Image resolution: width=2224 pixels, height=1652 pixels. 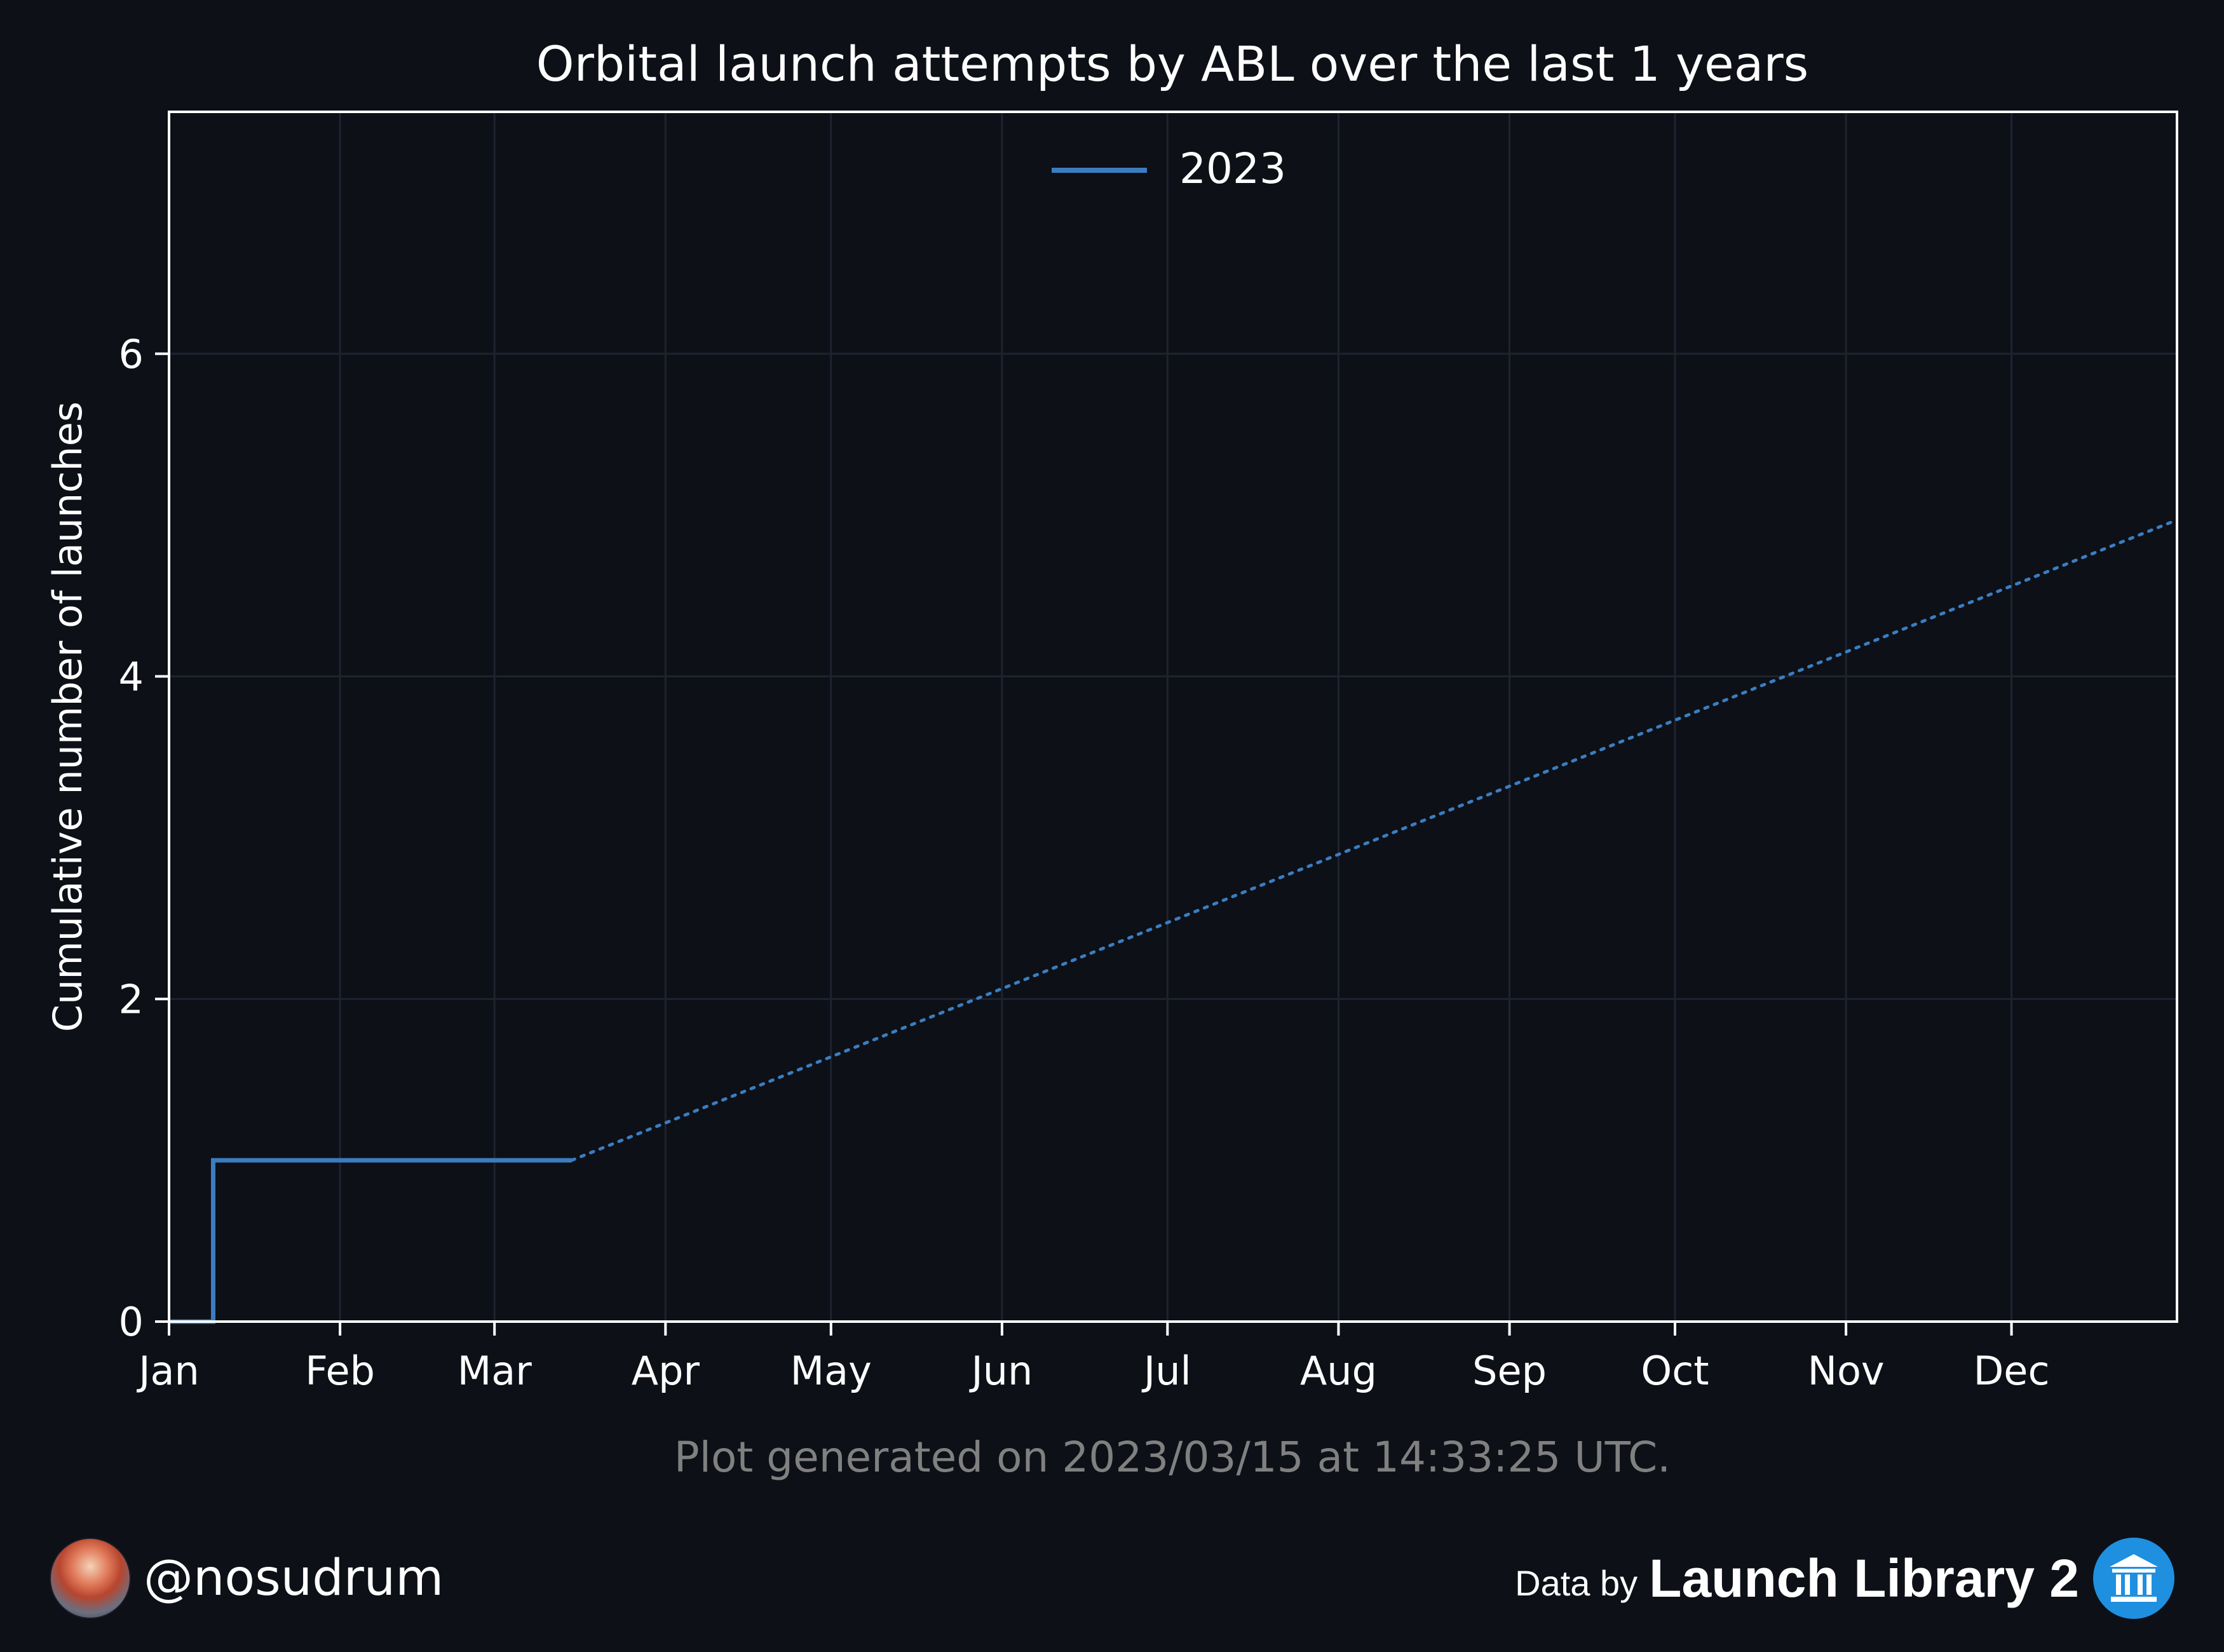 What do you see at coordinates (666, 1371) in the screenshot?
I see `x-tick-label: Apr` at bounding box center [666, 1371].